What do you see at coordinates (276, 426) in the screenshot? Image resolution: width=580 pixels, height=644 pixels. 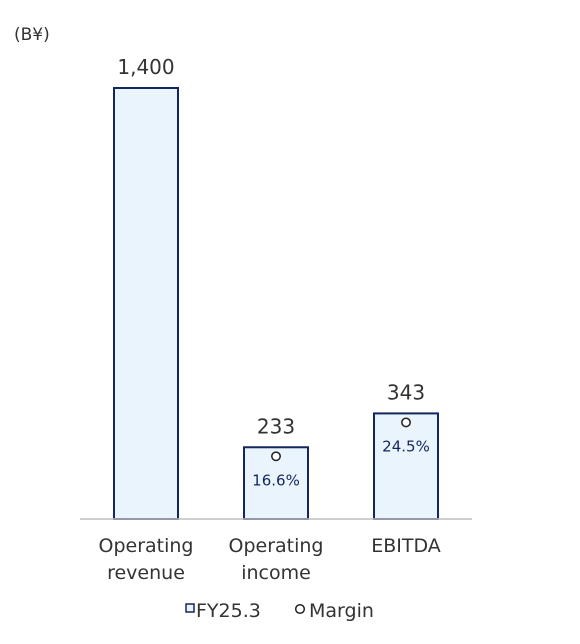 I see `bar-value-label-1: 233` at bounding box center [276, 426].